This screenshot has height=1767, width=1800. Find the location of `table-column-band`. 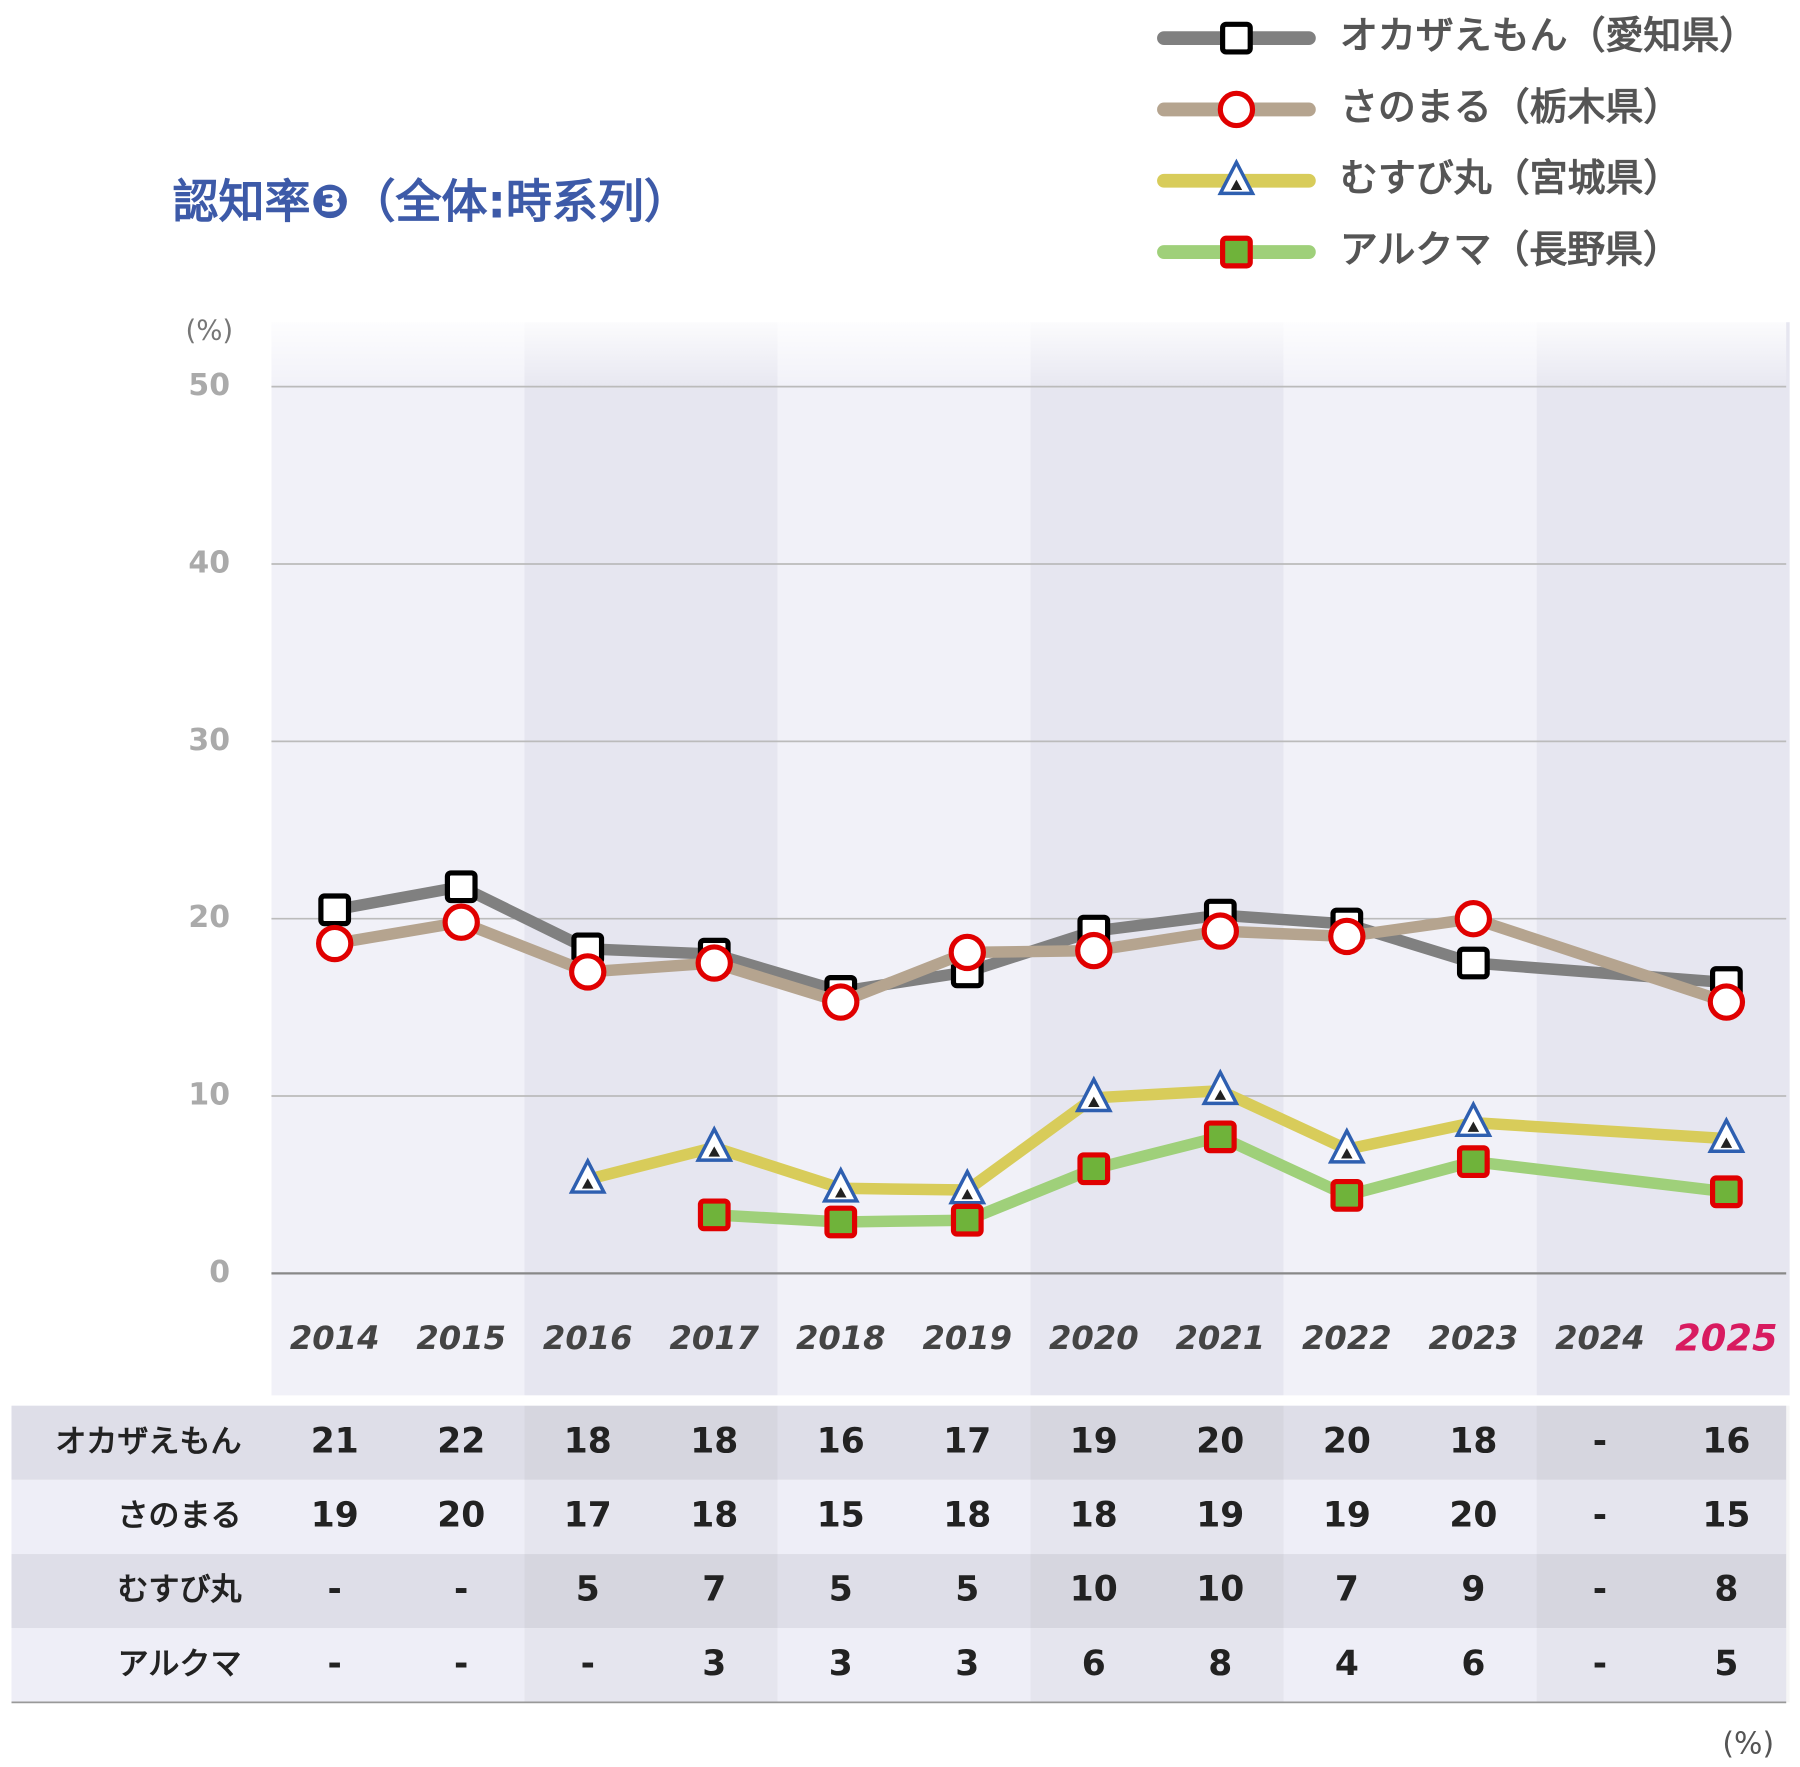

table-column-band is located at coordinates (1157, 1554).